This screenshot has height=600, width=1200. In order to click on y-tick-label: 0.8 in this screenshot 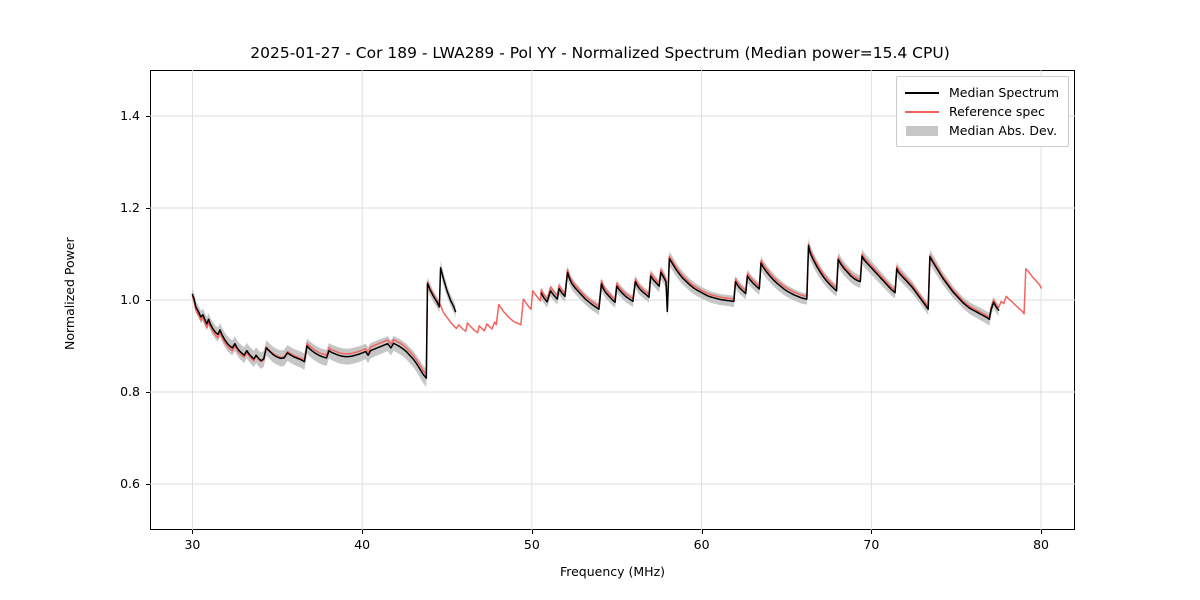, I will do `click(130, 391)`.